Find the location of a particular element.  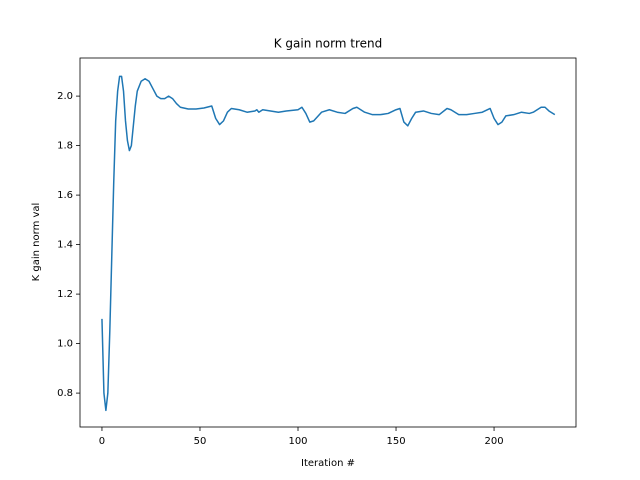

chart-title: K gain norm trend is located at coordinates (328, 44).